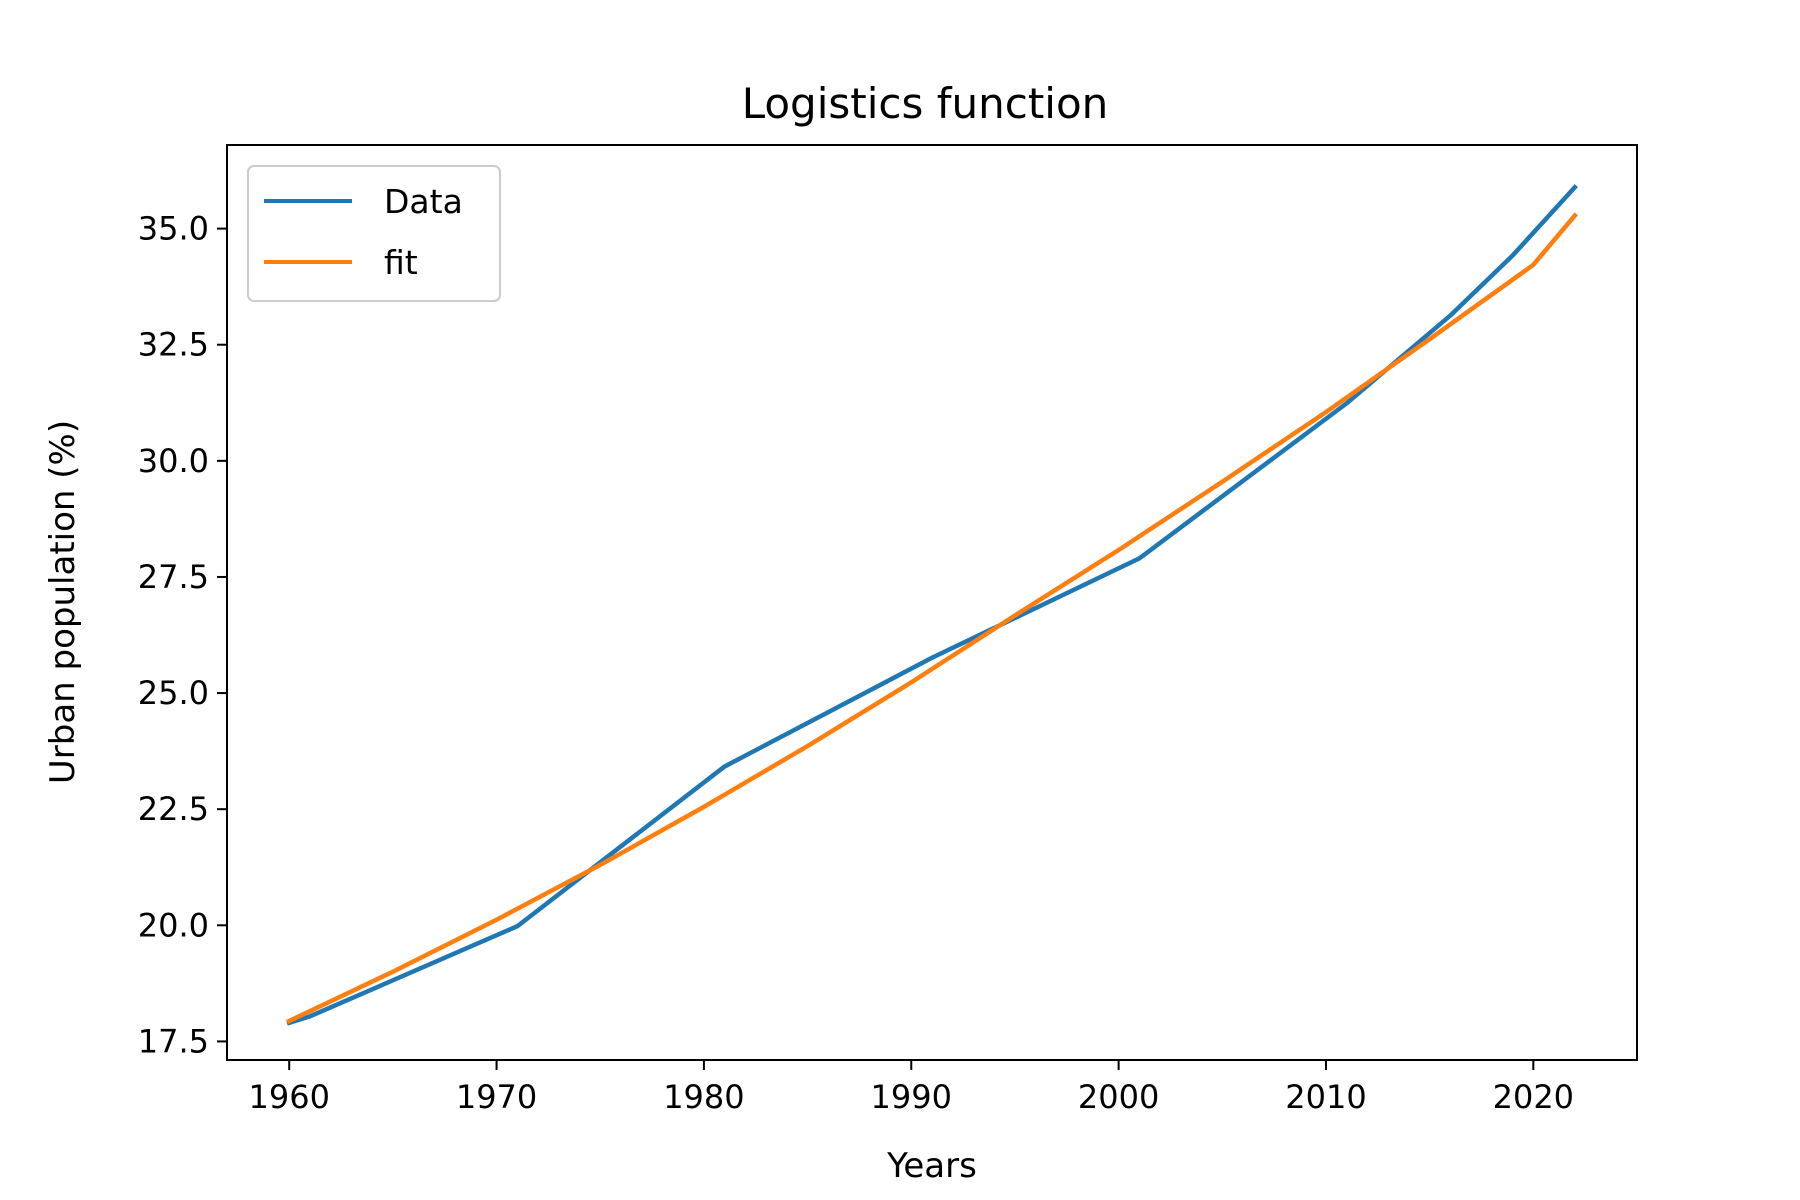 The width and height of the screenshot is (1800, 1200). I want to click on x-tick-label: 1960, so click(288, 1097).